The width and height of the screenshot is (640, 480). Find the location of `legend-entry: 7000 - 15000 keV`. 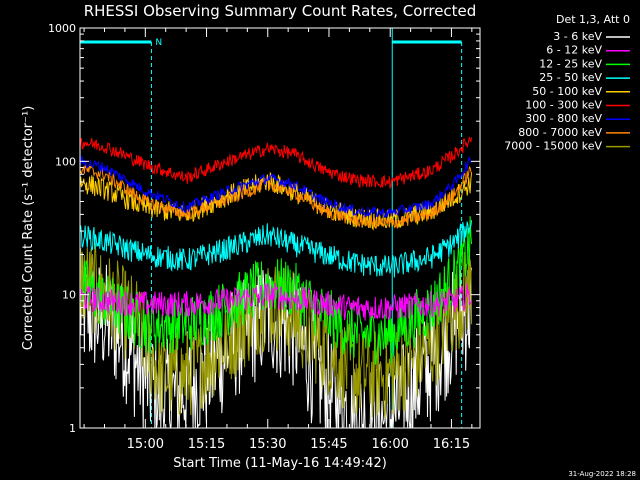

legend-entry: 7000 - 15000 keV is located at coordinates (567, 146).